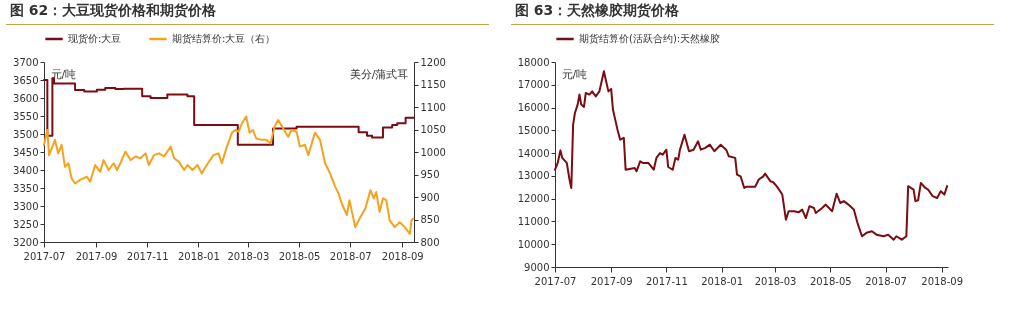 This screenshot has height=336, width=1009. I want to click on y-tick-label: 16000, so click(533, 108).